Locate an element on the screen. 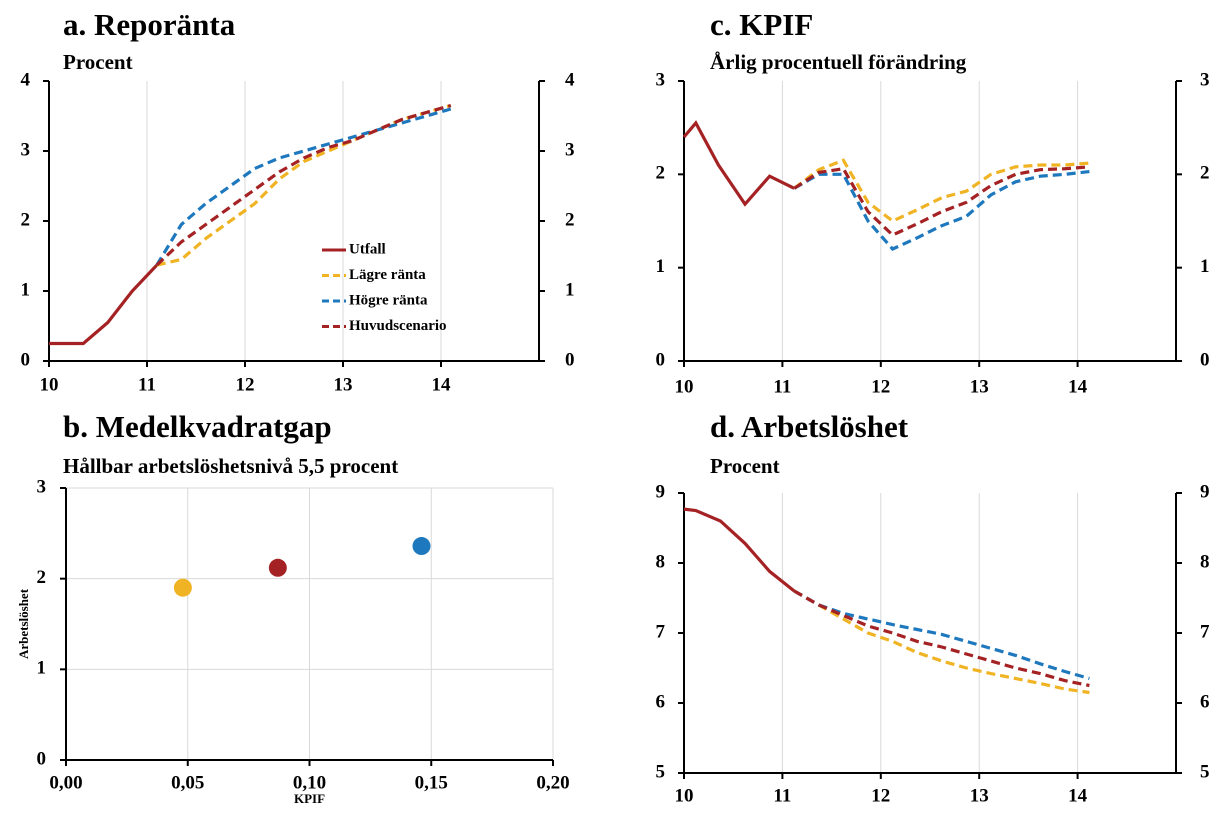 The height and width of the screenshot is (819, 1222). legend-label: Utfall is located at coordinates (367, 249).